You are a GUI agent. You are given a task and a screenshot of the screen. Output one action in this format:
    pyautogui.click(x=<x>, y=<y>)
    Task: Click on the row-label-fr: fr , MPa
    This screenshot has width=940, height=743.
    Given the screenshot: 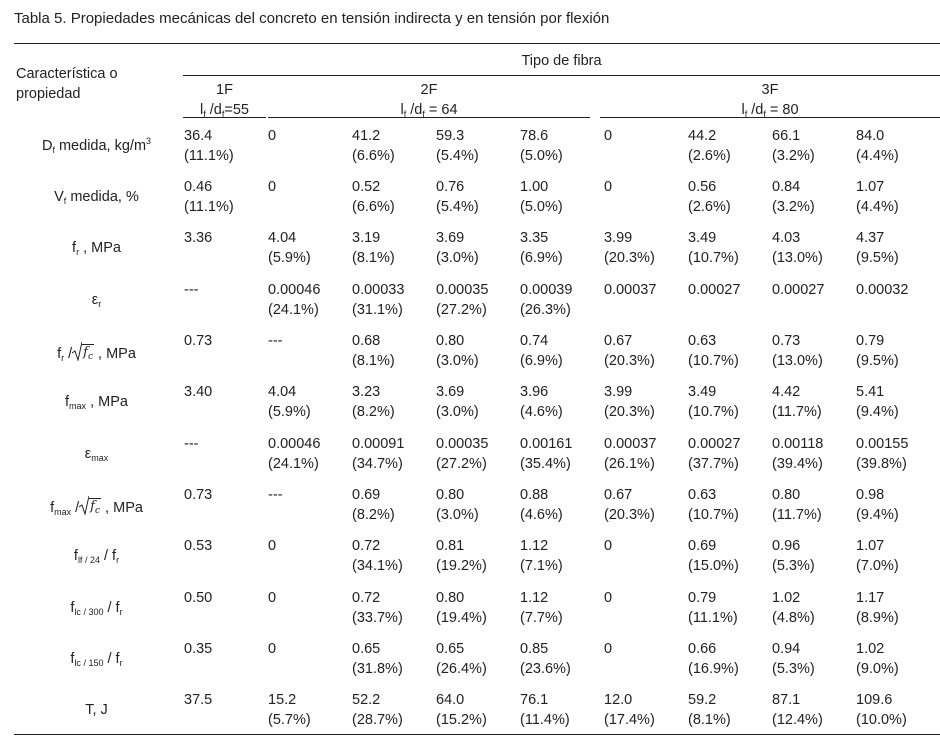 What is the action you would take?
    pyautogui.click(x=96, y=248)
    